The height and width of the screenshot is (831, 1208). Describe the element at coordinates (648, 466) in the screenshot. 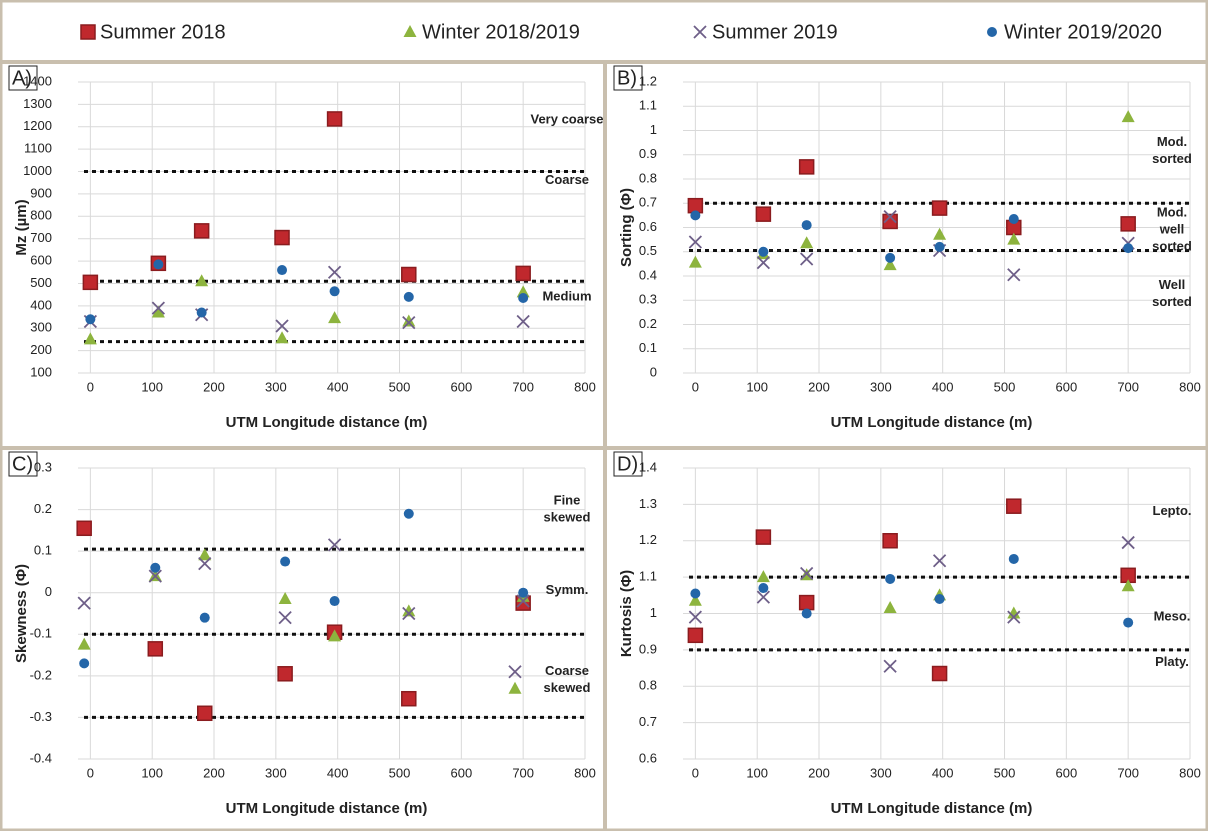

I see `y-tick-label: 1.4` at that location.